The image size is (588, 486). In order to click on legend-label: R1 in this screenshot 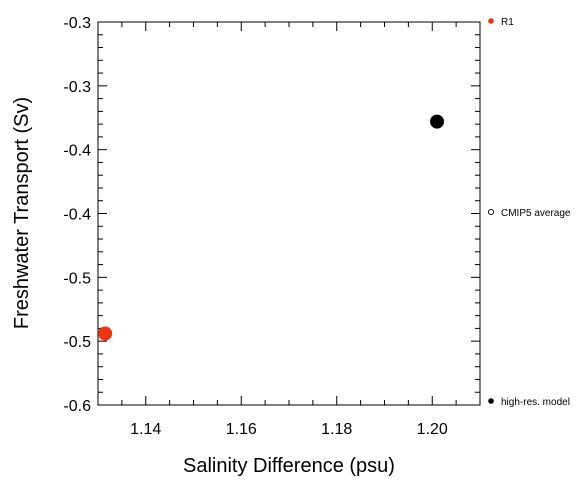, I will do `click(507, 22)`.